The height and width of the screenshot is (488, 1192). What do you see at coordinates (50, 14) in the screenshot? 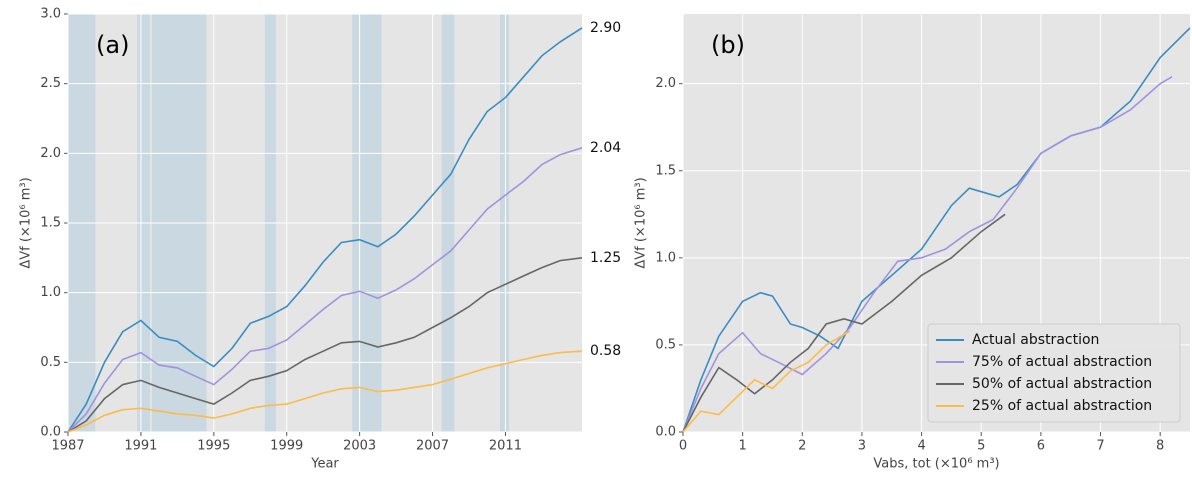
I see `y-tick-label: 3.0` at bounding box center [50, 14].